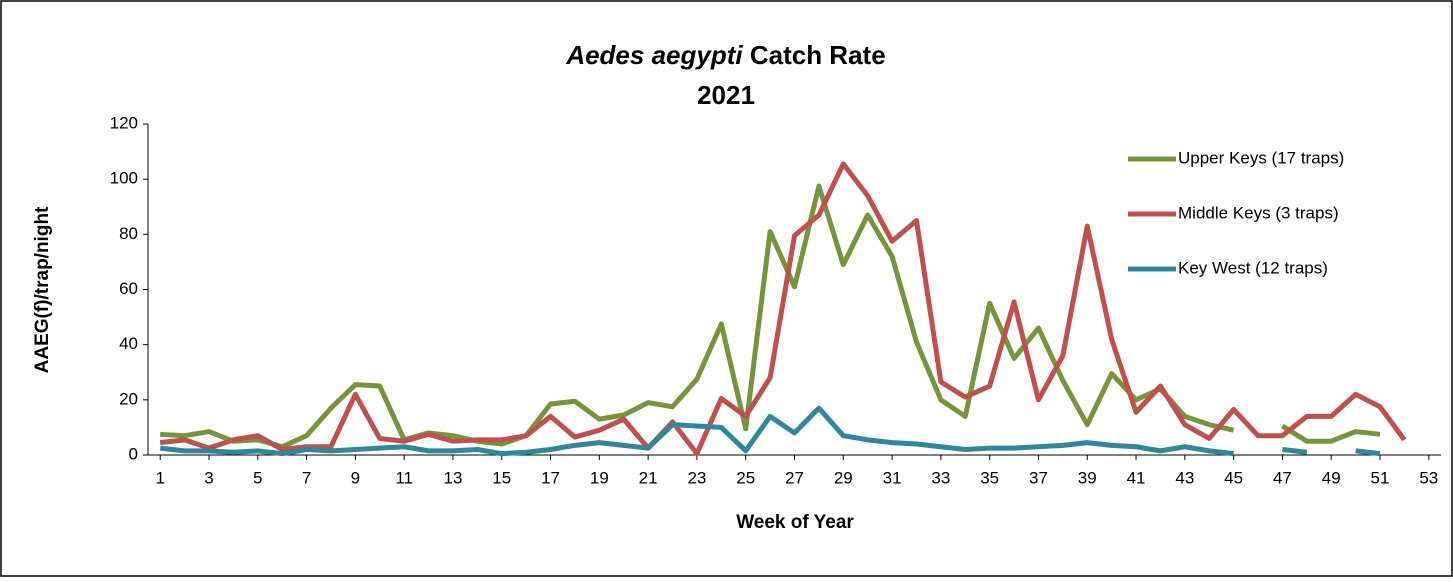 The width and height of the screenshot is (1453, 582). What do you see at coordinates (128, 288) in the screenshot?
I see `y-tick-label: 60` at bounding box center [128, 288].